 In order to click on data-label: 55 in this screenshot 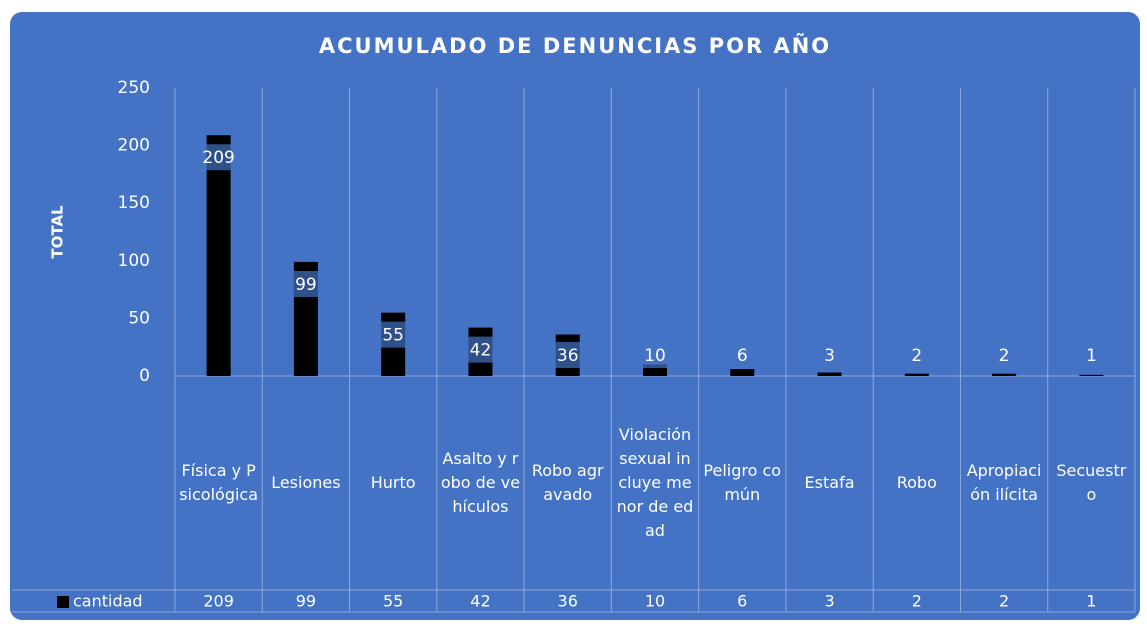, I will do `click(393, 336)`.